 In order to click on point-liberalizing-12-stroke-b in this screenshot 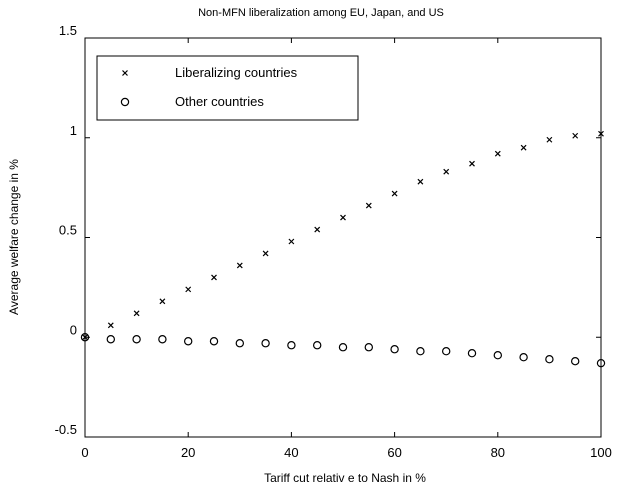, I will do `click(394, 193)`.